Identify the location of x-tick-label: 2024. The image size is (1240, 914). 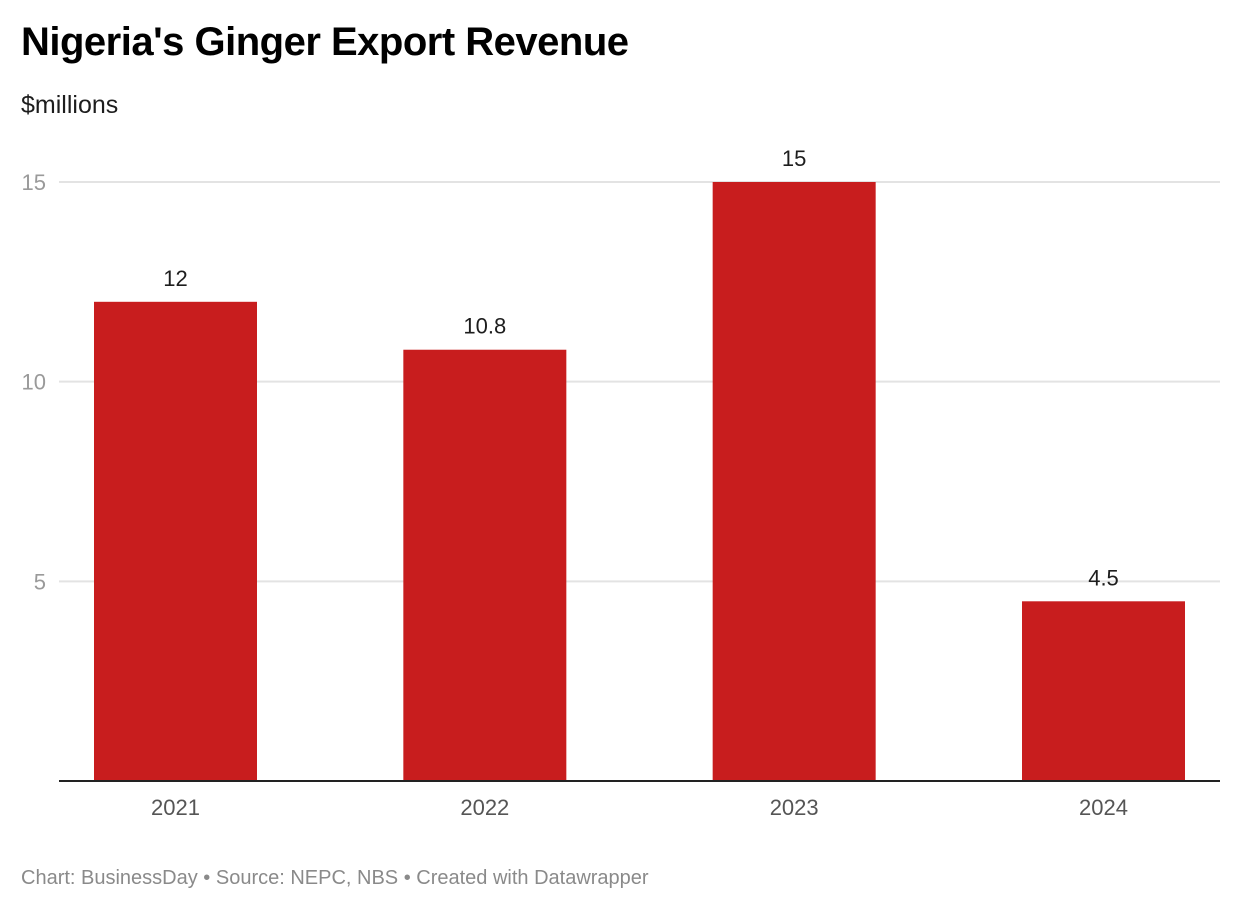
(1103, 807).